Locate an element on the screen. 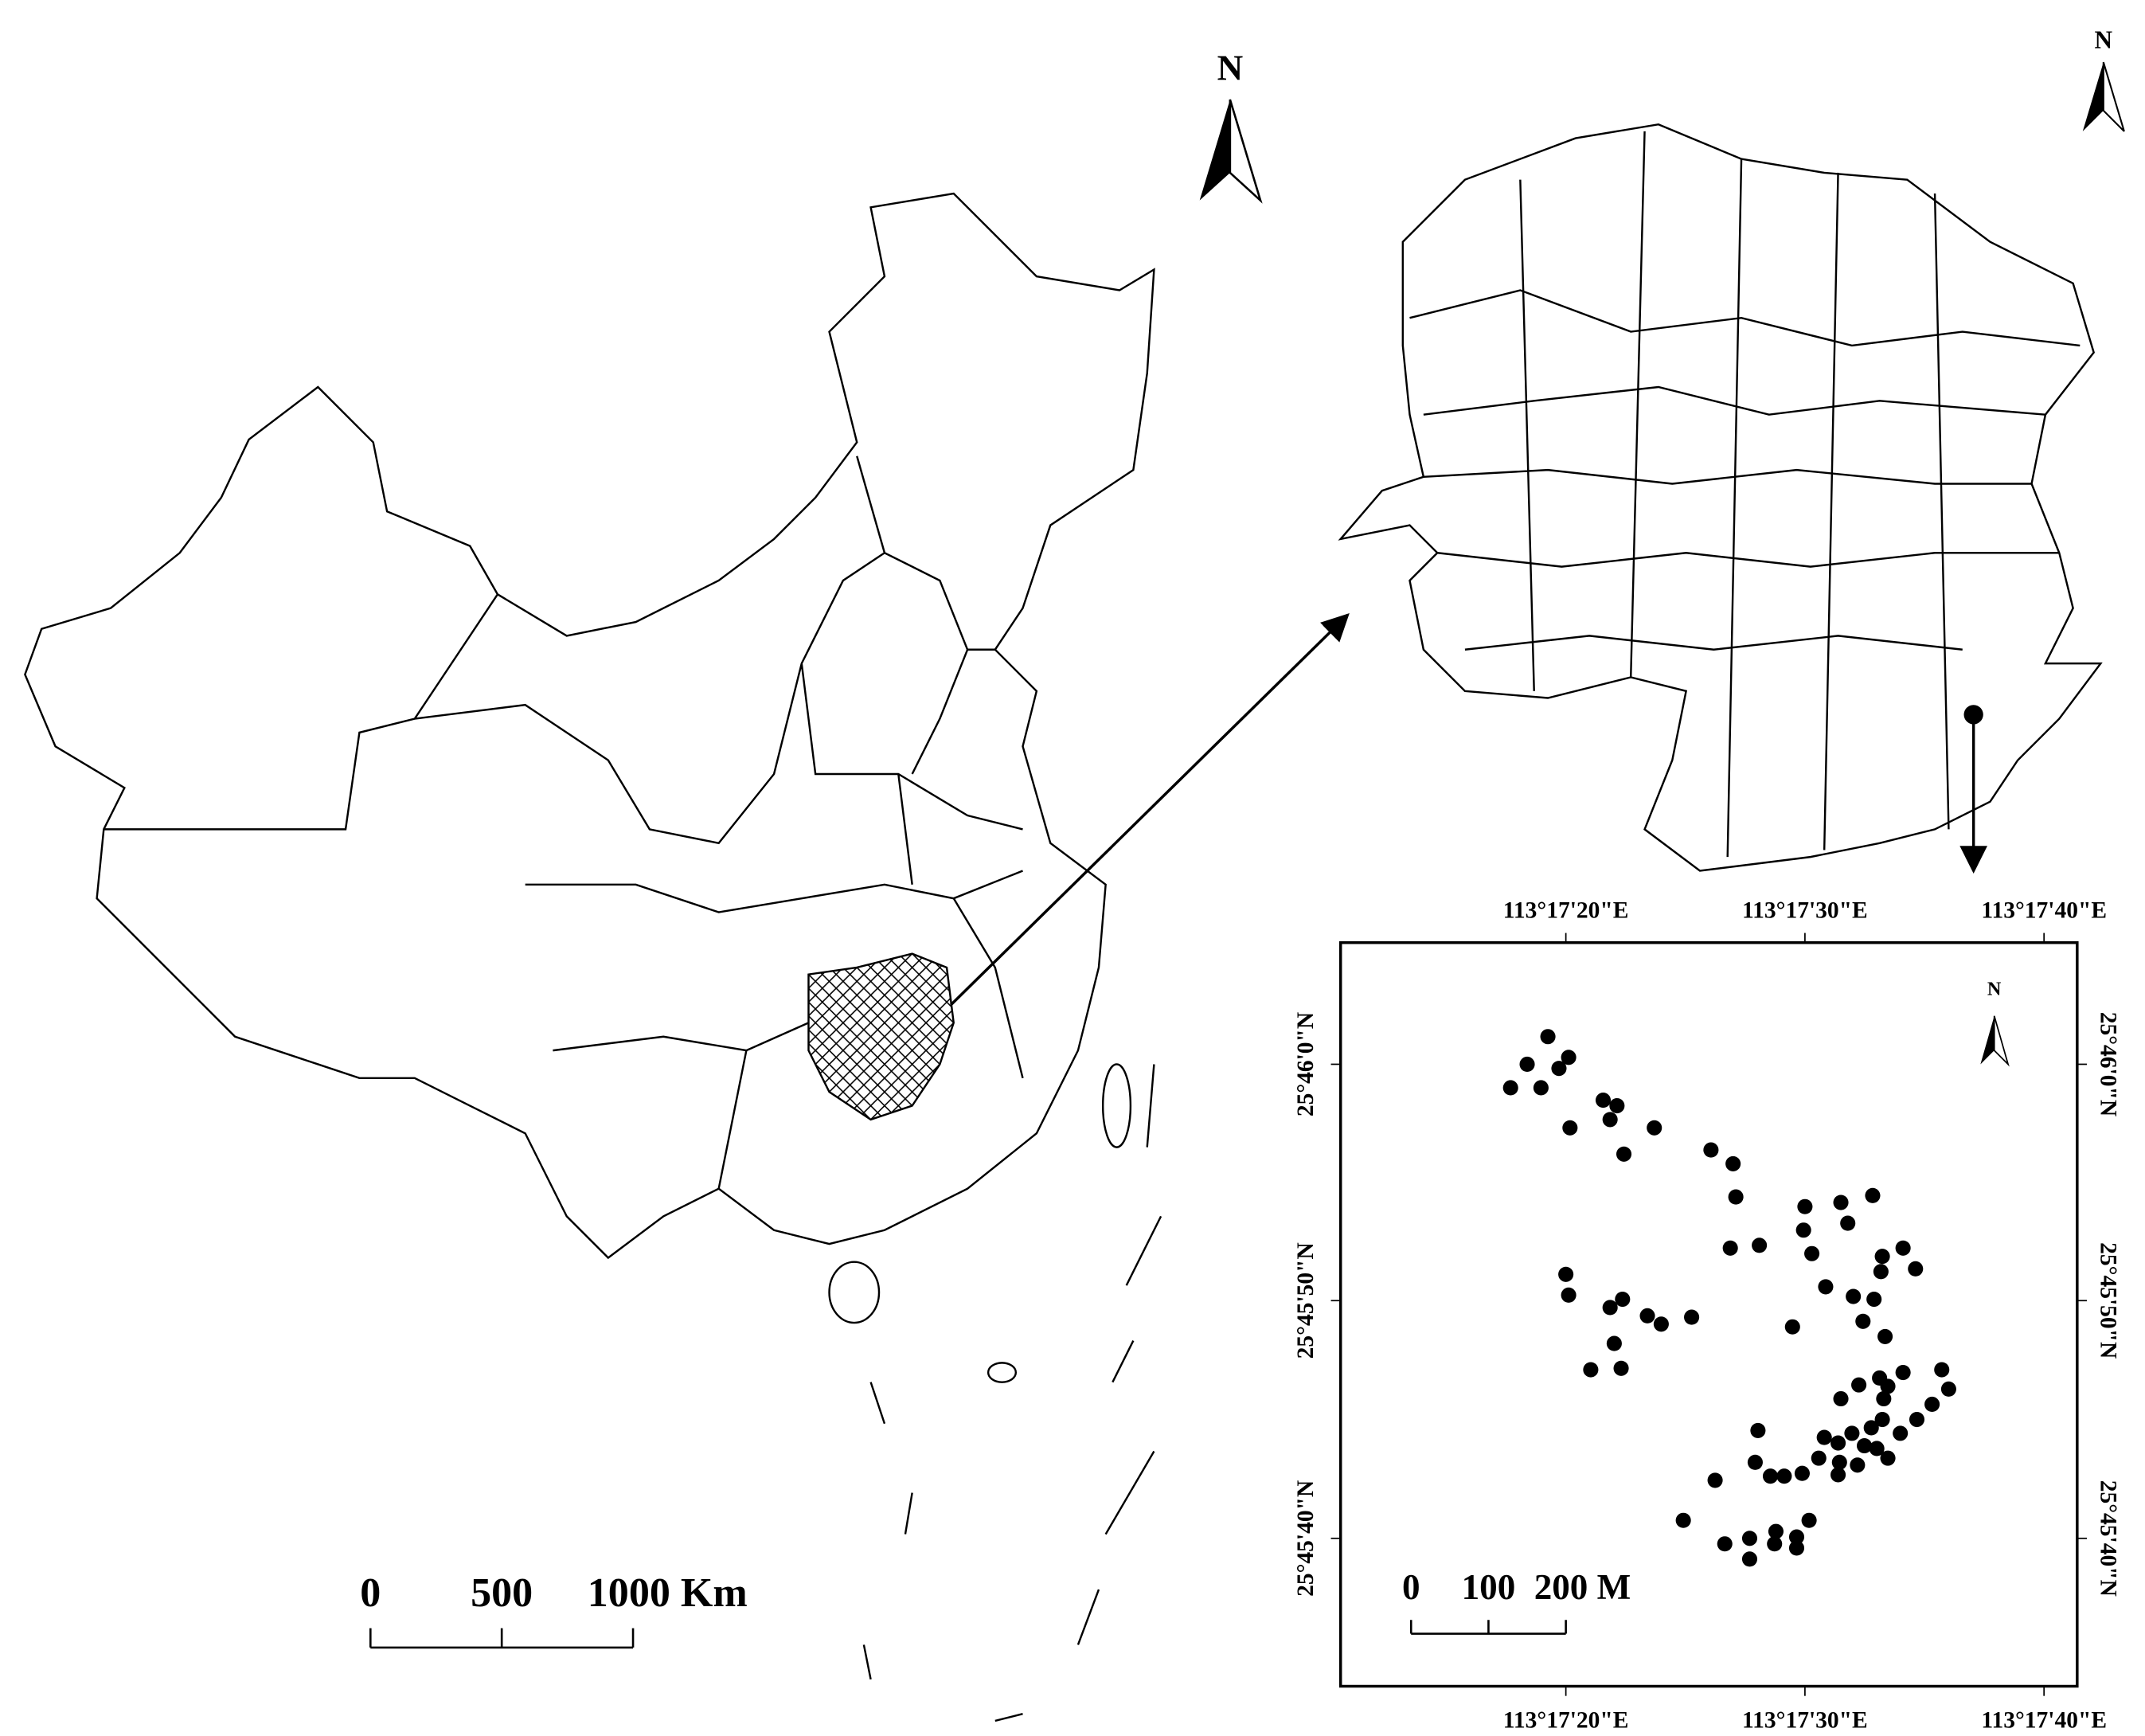  map-frame is located at coordinates (1708, 1314).